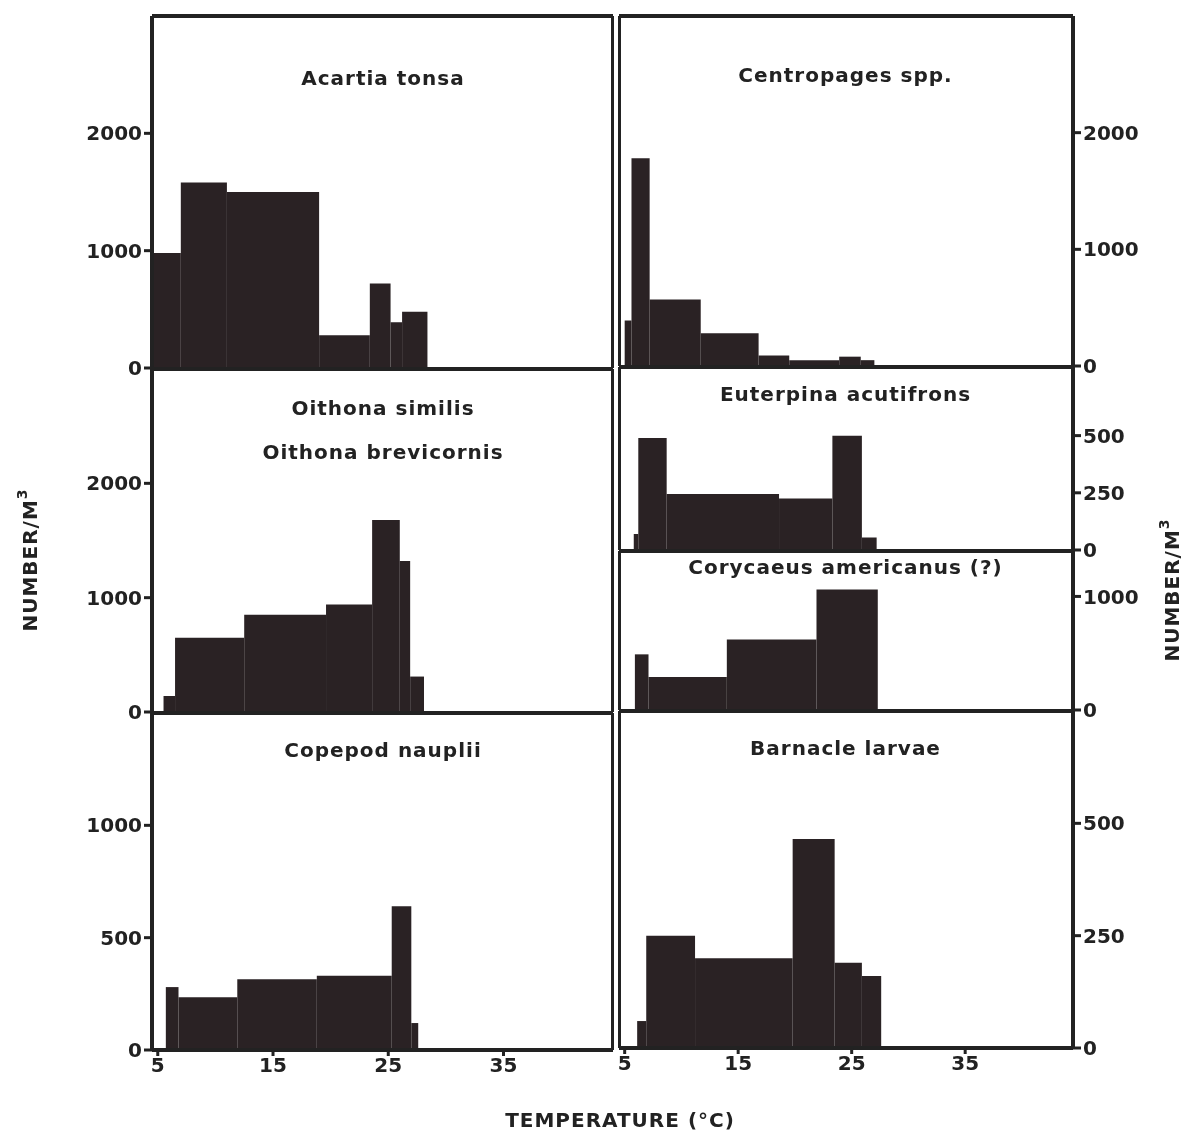 This screenshot has height=1137, width=1194. Describe the element at coordinates (620, 1120) in the screenshot. I see `x-axis-title: TEMPERATURE (°C)` at that location.